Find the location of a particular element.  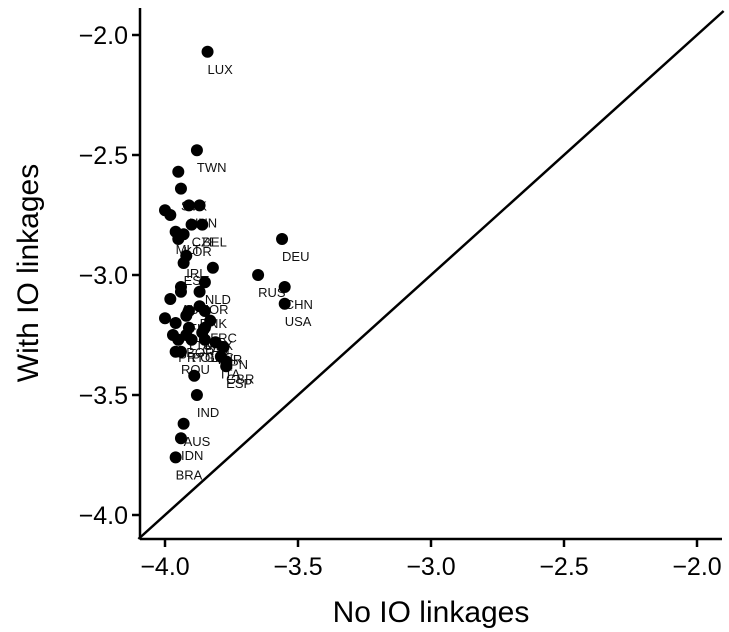

data-point-label: DEU is located at coordinates (295, 256).